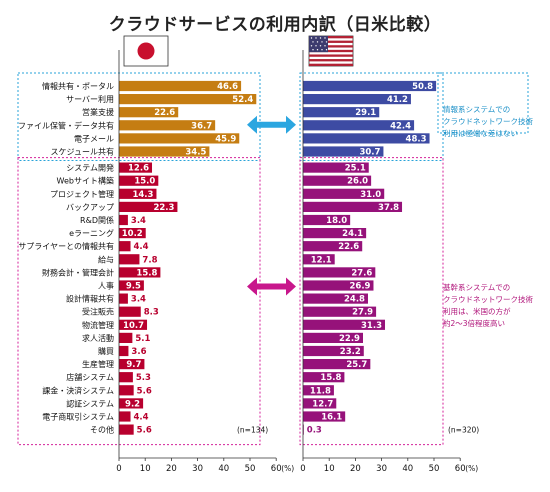 The image size is (550, 492). What do you see at coordinates (314, 431) in the screenshot?
I see `data-label: 0.3` at bounding box center [314, 431].